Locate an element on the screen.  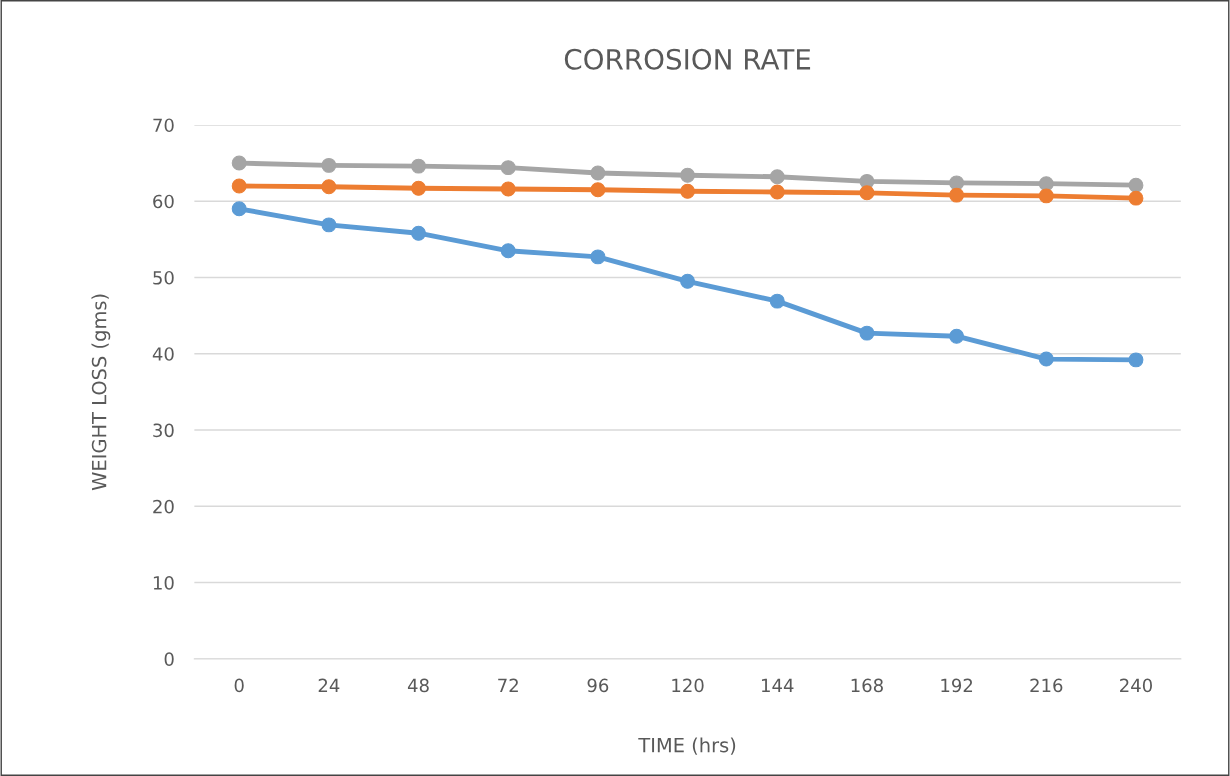
y-tick-label: 0 is located at coordinates (169, 659).